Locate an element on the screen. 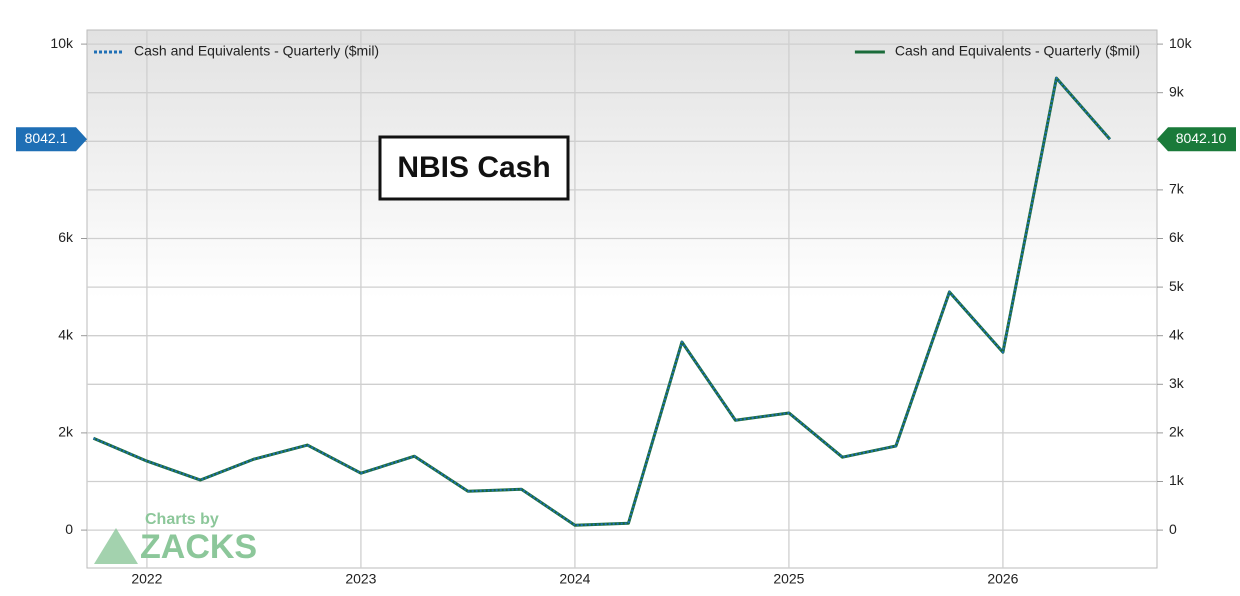 The height and width of the screenshot is (596, 1240). x-tick-label: 2024 is located at coordinates (574, 579).